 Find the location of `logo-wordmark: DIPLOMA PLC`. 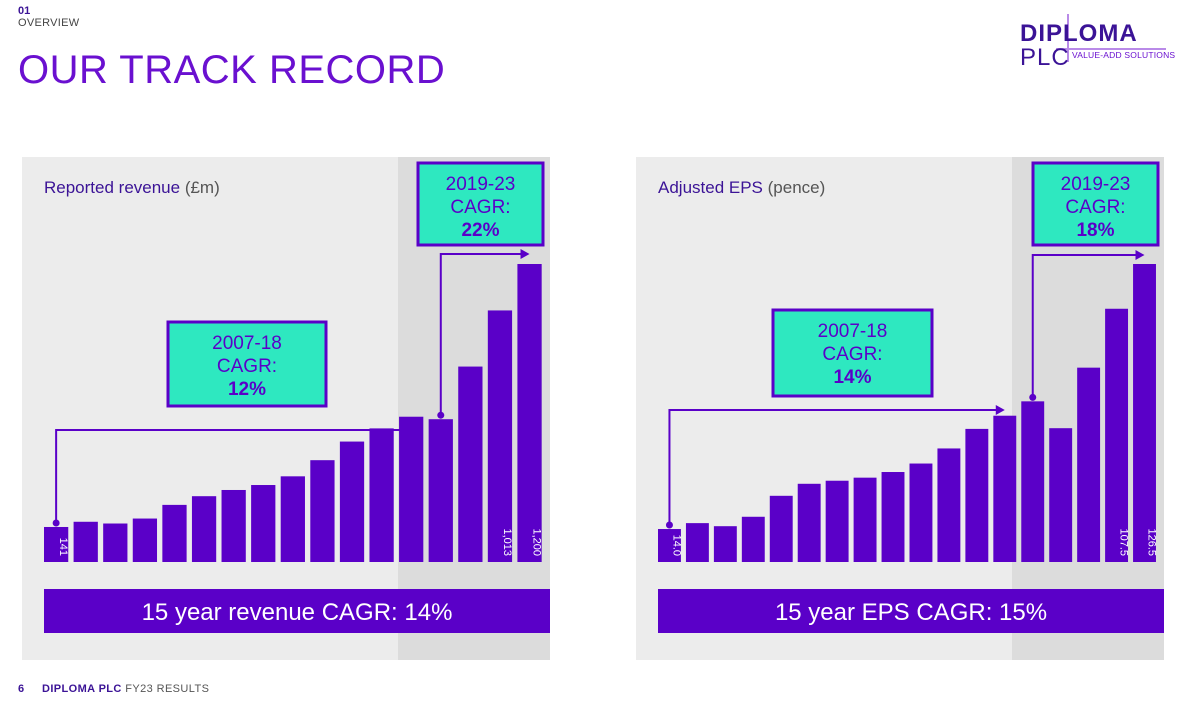

logo-wordmark: DIPLOMA PLC is located at coordinates (1105, 46).